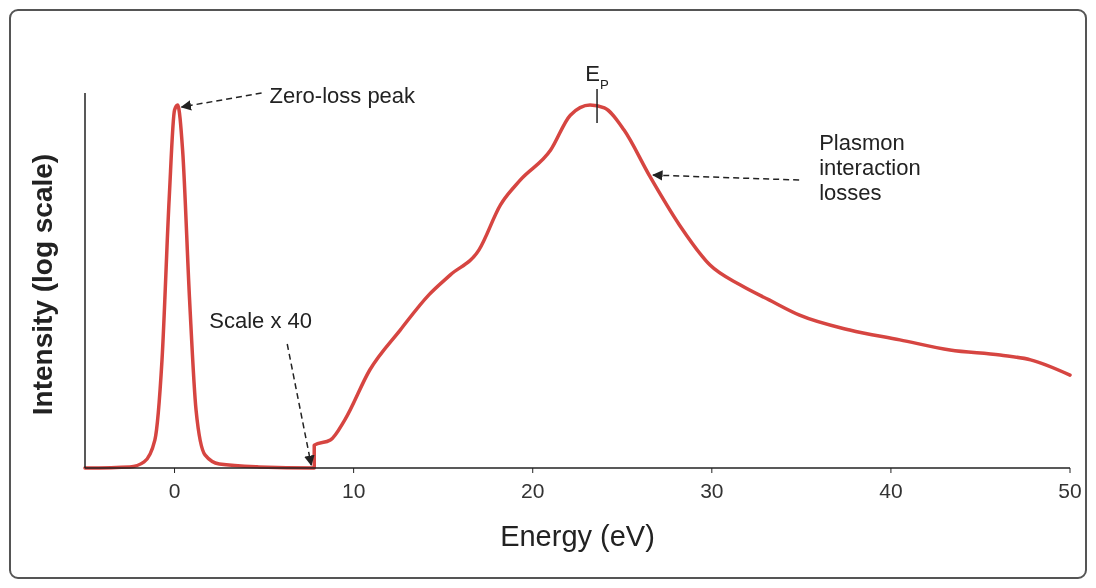  Describe the element at coordinates (1070, 490) in the screenshot. I see `x-tick-label: 50` at that location.